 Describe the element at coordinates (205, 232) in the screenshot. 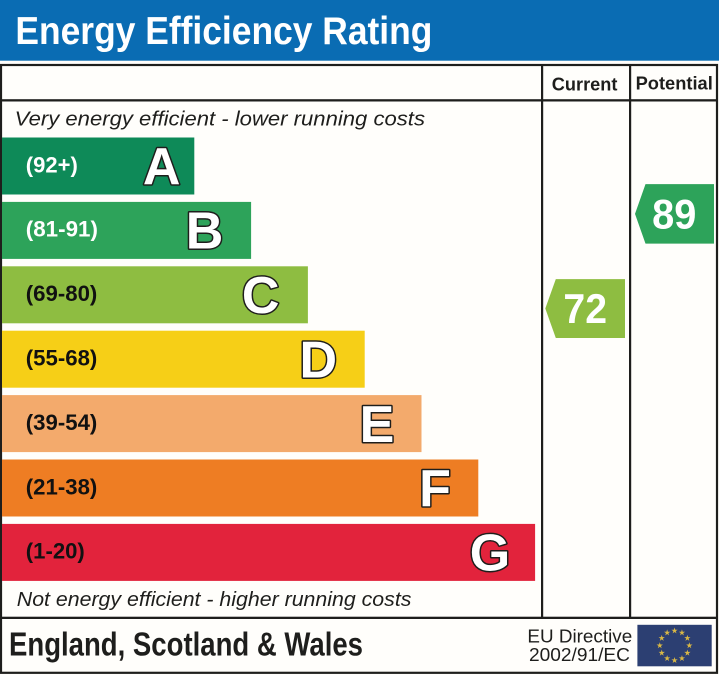

I see `svg-text: B` at that location.